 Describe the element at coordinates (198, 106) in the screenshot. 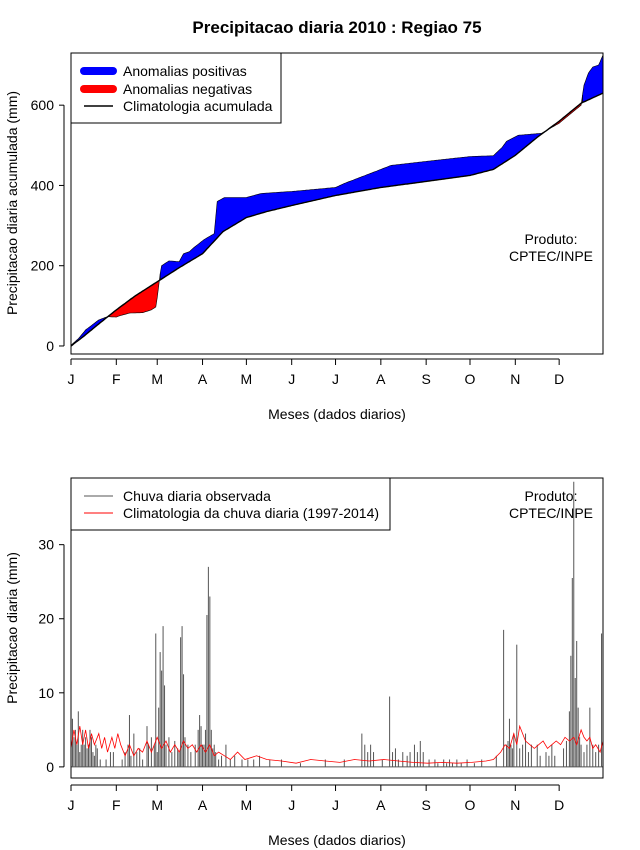

I see `legend-entry: Climatologia acumulada` at that location.